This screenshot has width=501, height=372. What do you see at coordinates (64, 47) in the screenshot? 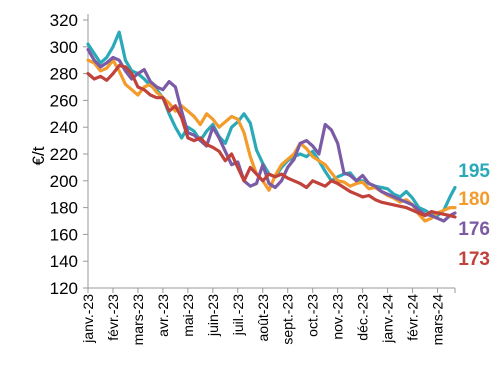
I see `y-tick-label: 300` at bounding box center [64, 47].